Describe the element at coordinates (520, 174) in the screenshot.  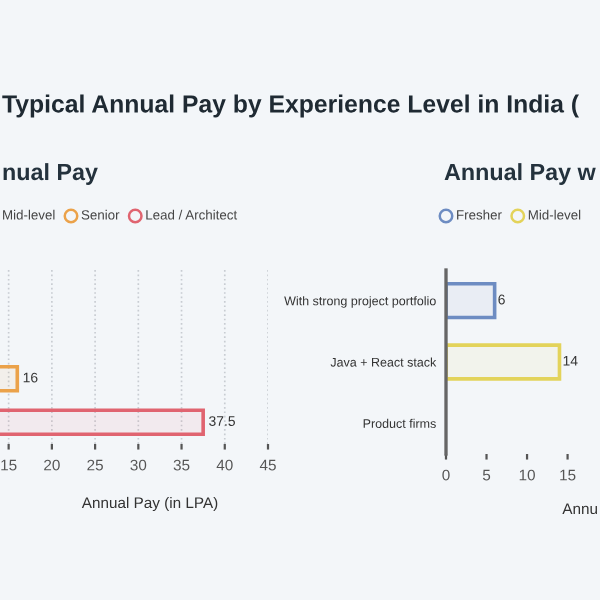
I see `chart-subtitle: Annual Pay w` at that location.